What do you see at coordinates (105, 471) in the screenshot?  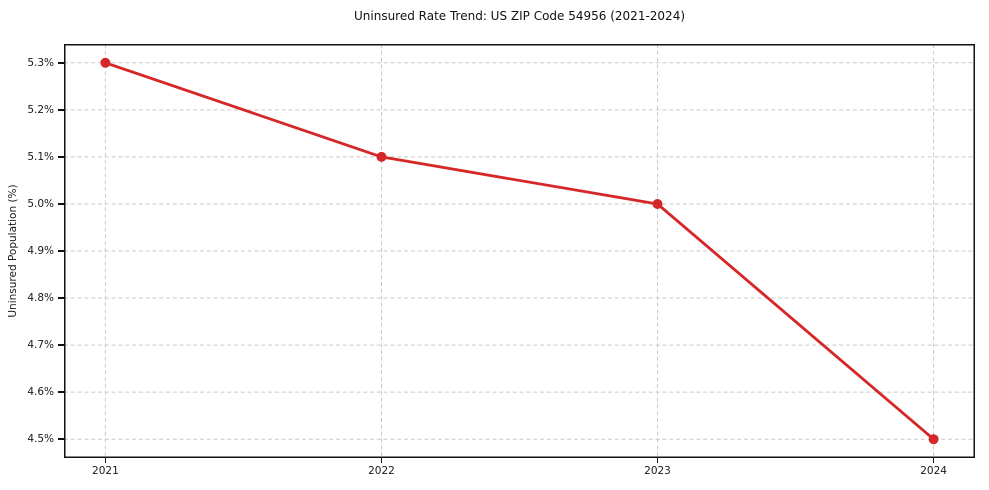 I see `x-tick-label: 2021` at bounding box center [105, 471].